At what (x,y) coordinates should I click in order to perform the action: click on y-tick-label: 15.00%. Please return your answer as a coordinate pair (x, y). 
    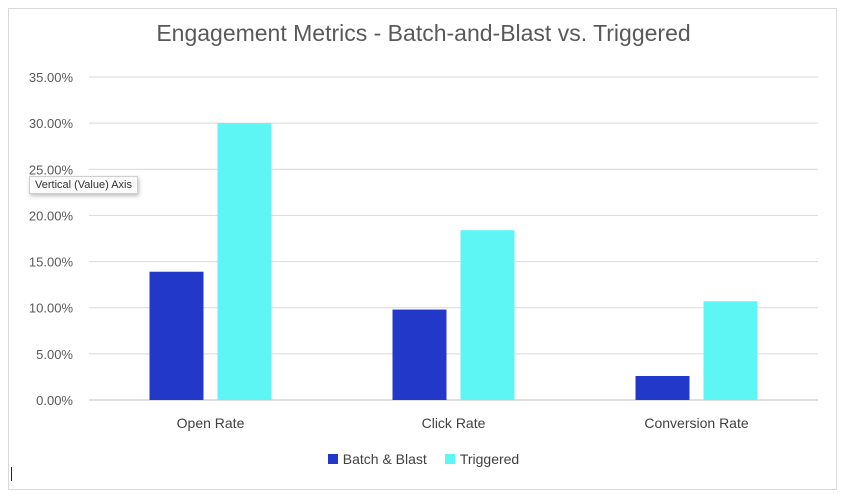
    Looking at the image, I should click on (51, 262).